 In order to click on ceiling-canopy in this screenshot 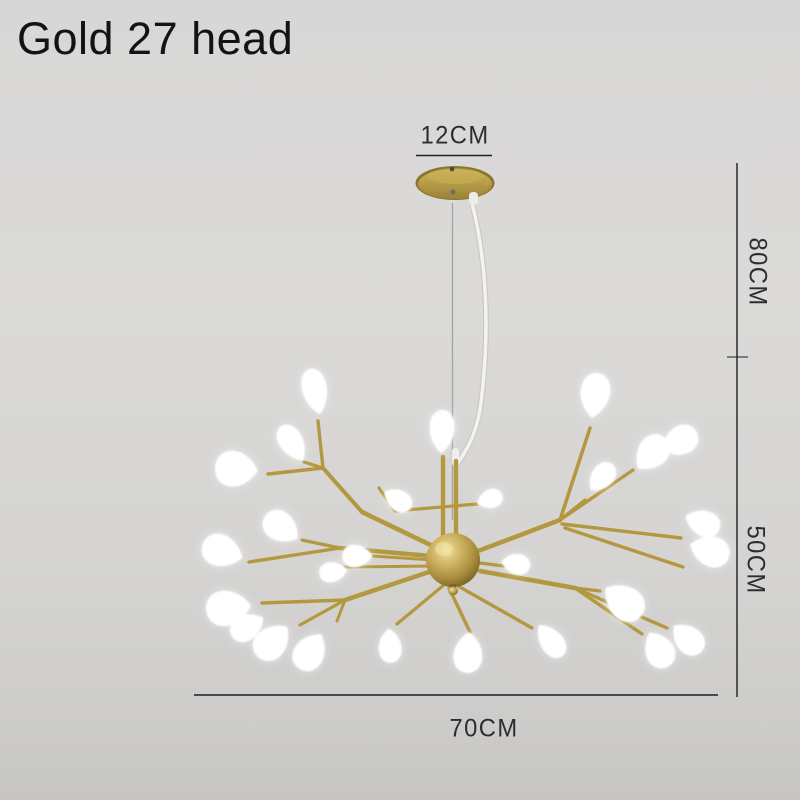, I will do `click(455, 185)`.